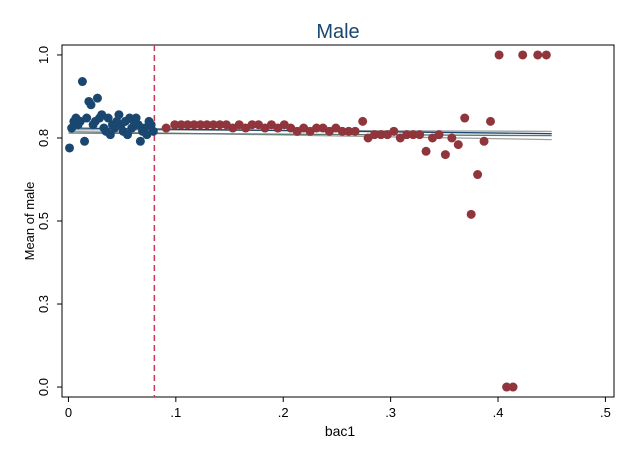  What do you see at coordinates (498, 412) in the screenshot?
I see `x-tick-label: .4` at bounding box center [498, 412].